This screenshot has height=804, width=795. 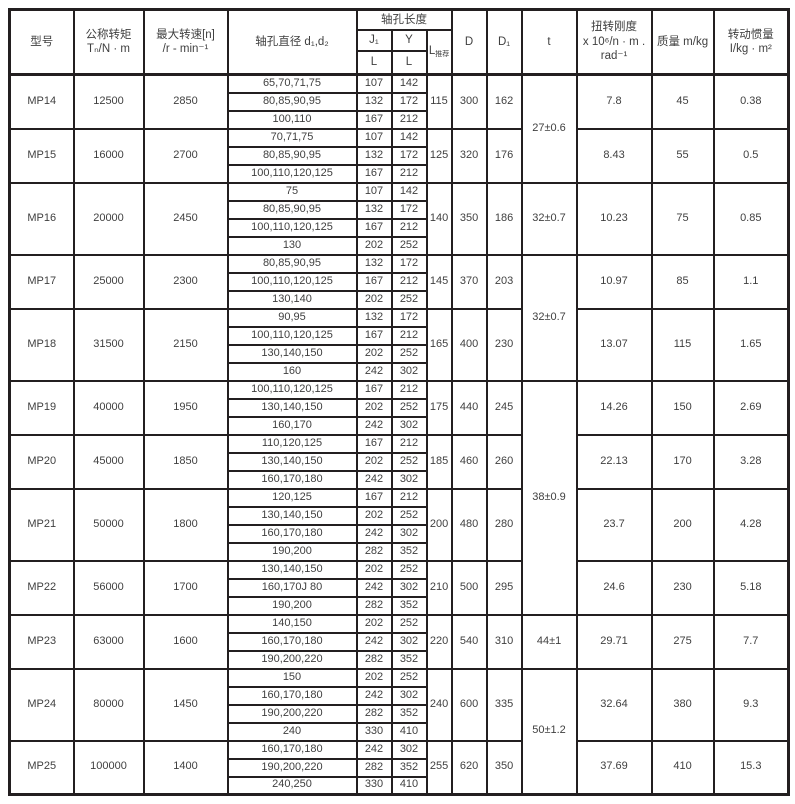 I want to click on d-cell: 370, so click(x=469, y=281).